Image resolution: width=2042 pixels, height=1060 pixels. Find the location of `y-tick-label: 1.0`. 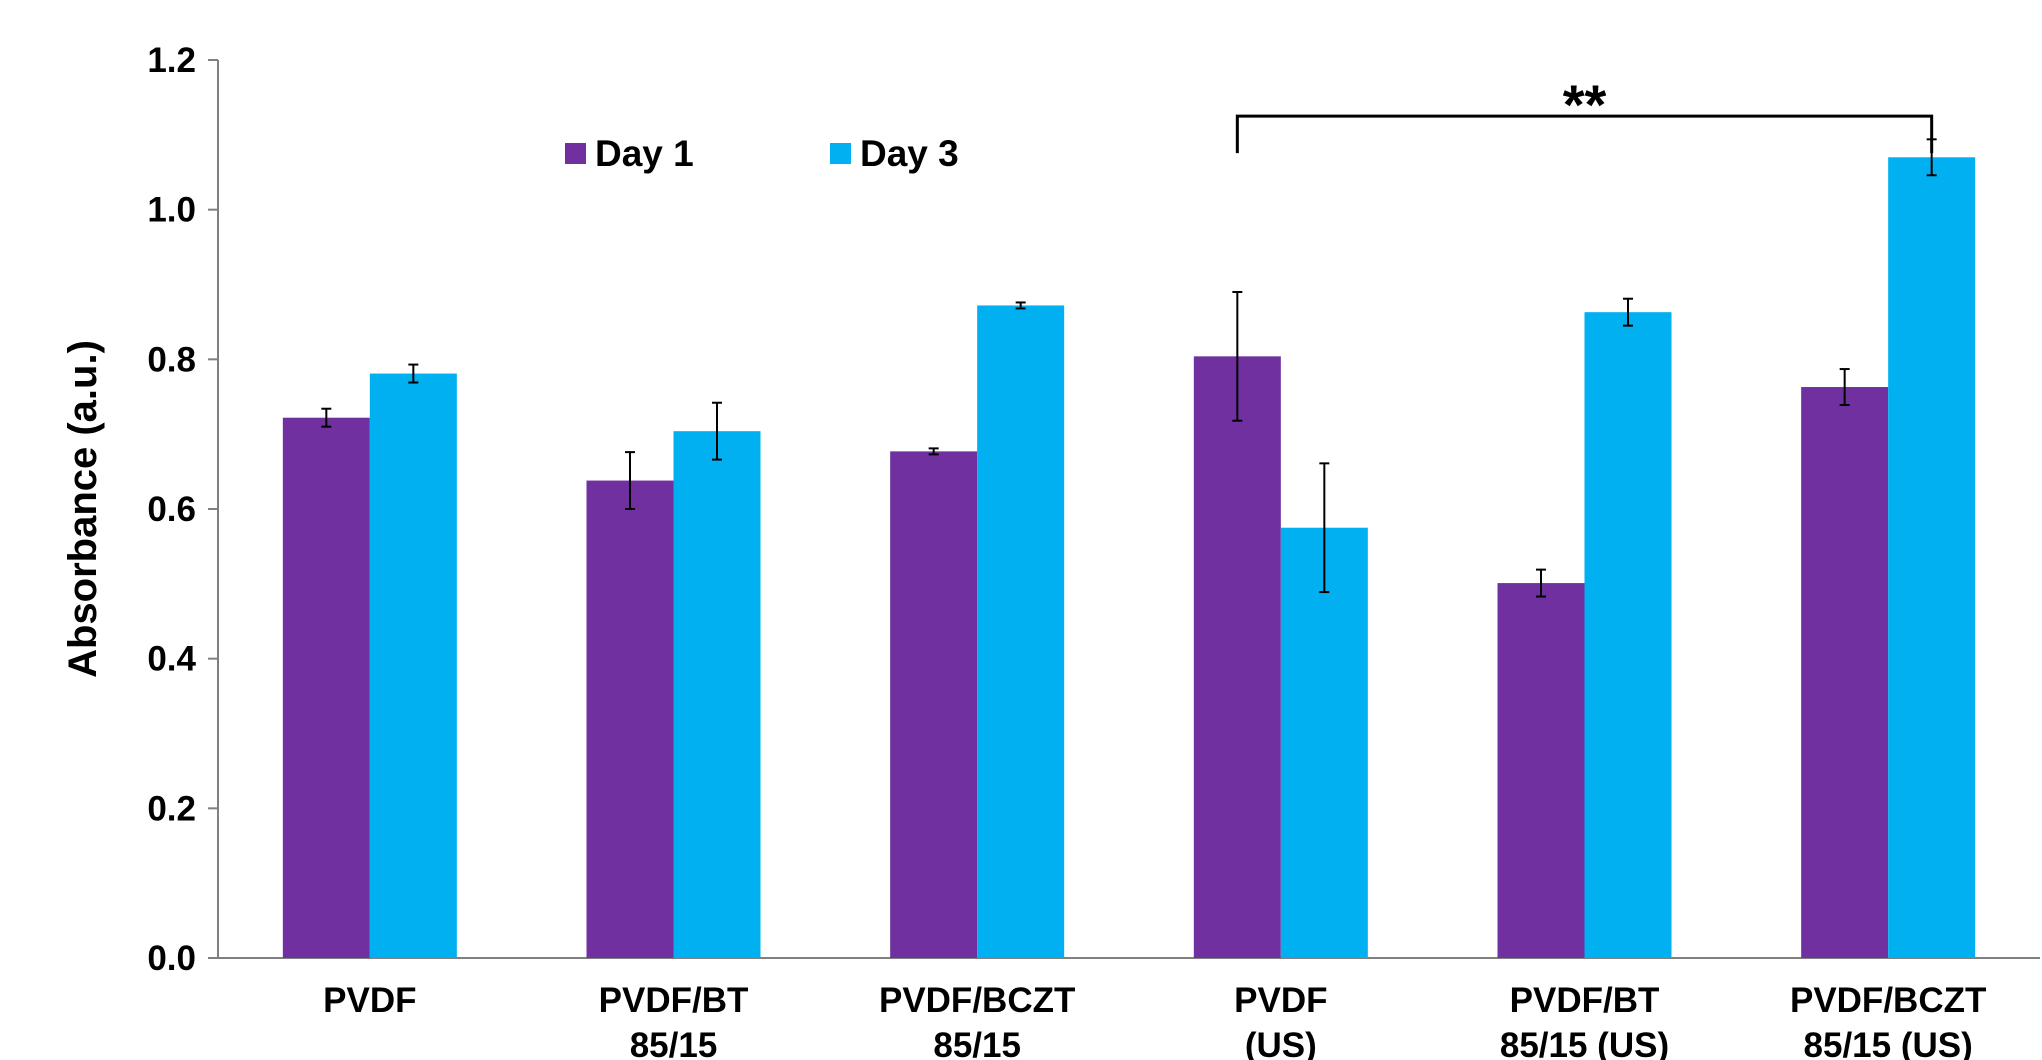

y-tick-label: 1.0 is located at coordinates (171, 210).